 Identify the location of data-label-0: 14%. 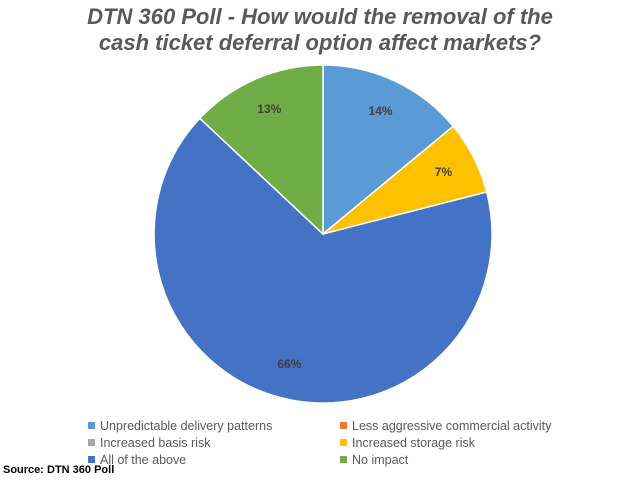
(381, 111).